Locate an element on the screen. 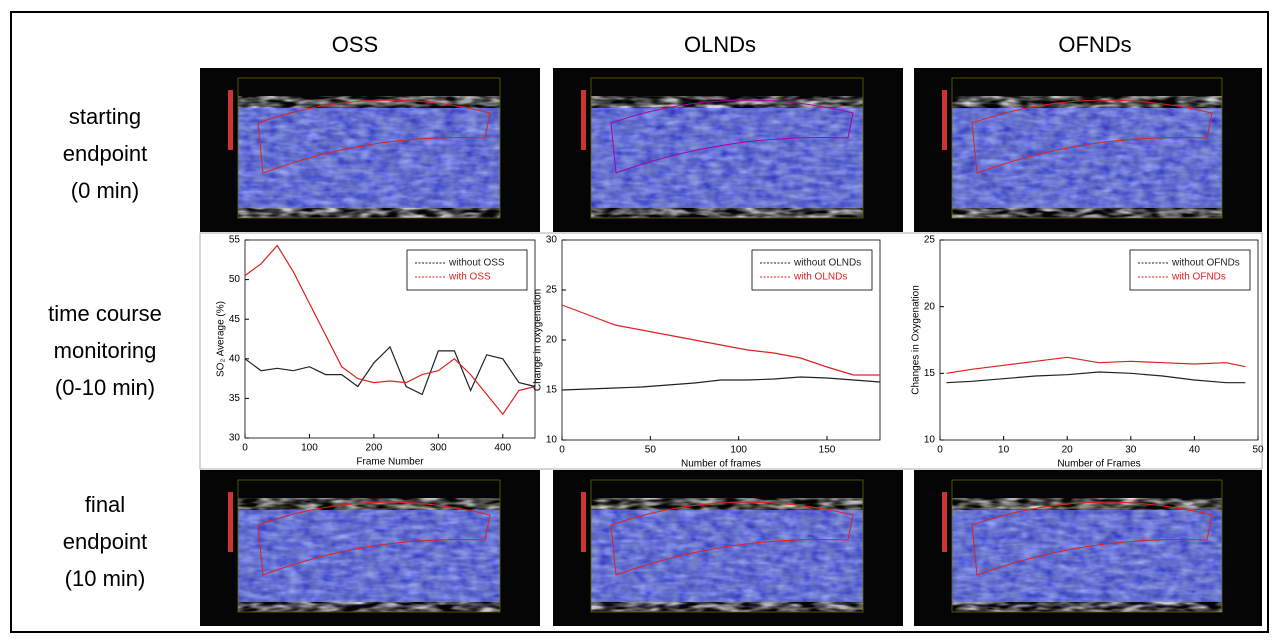 This screenshot has height=642, width=1282. x-tick-label: 300 is located at coordinates (438, 448).